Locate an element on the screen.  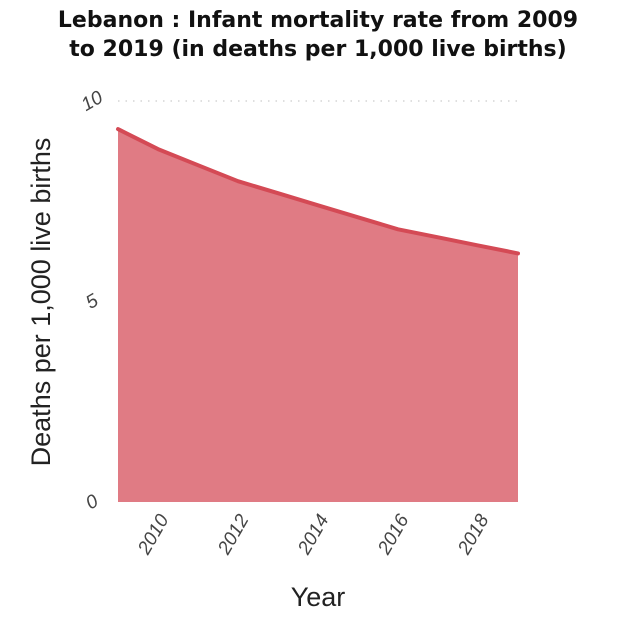
x-tick-label: 2012 is located at coordinates (234, 535).